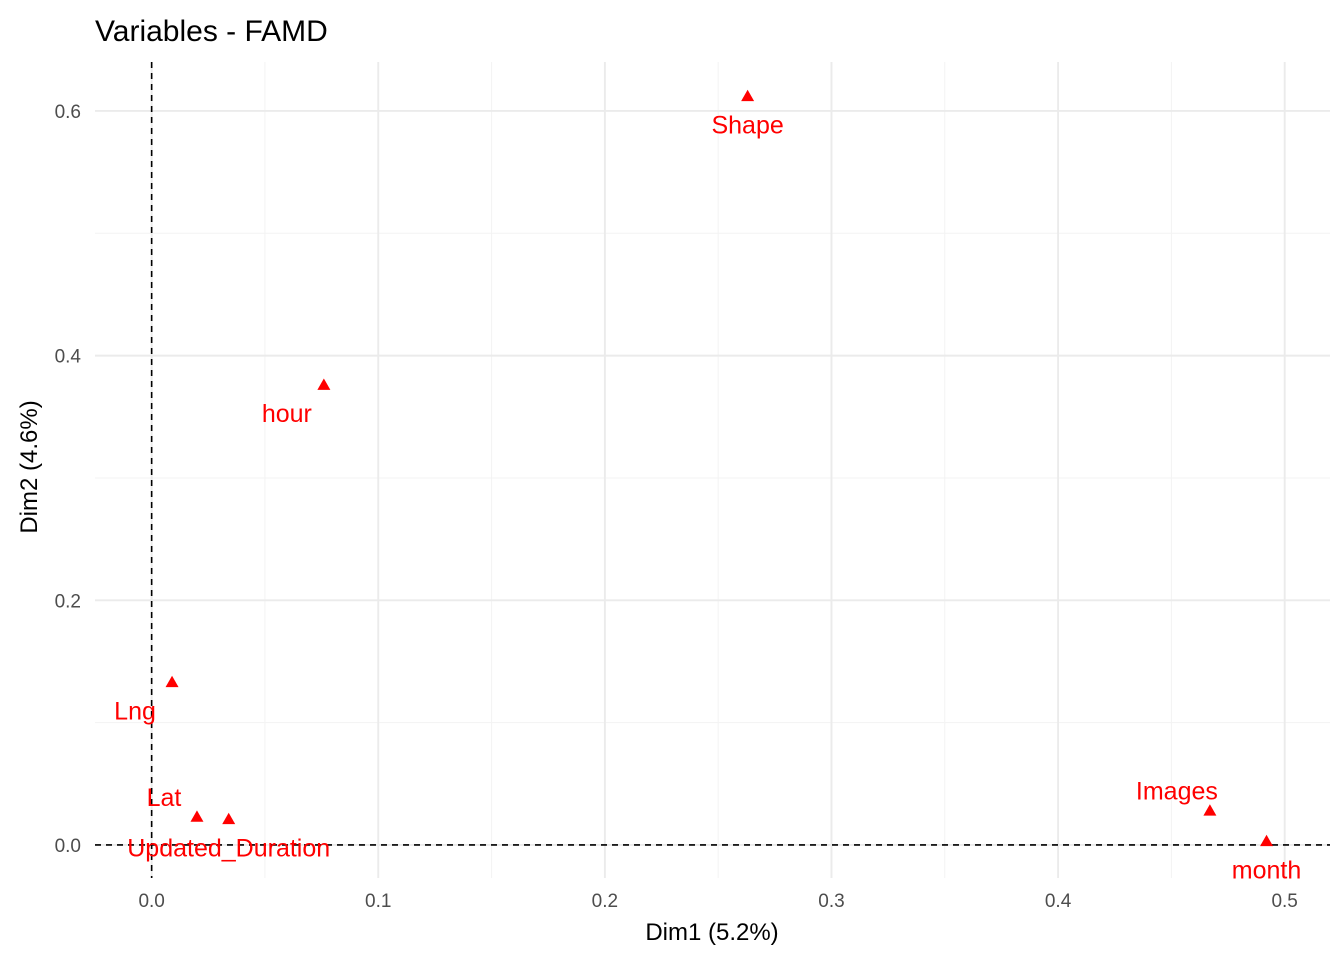 The width and height of the screenshot is (1344, 960). I want to click on x-axis-title: Dim1 (5.2%), so click(711, 932).